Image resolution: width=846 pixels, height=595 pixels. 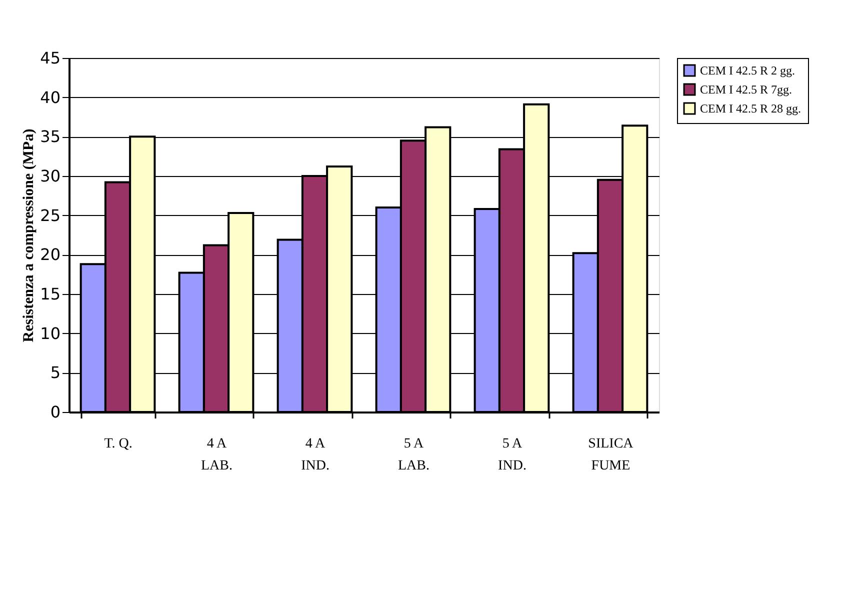 I want to click on x-tick-label: 5 A IND., so click(x=512, y=455).